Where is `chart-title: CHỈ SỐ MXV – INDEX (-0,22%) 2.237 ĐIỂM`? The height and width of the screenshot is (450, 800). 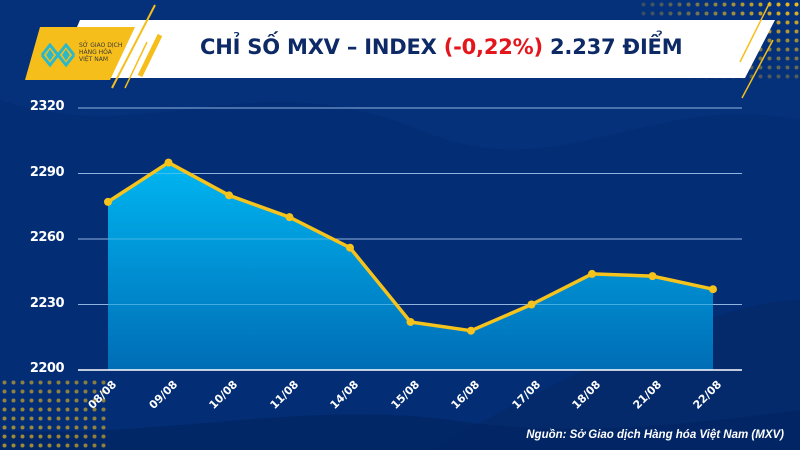
chart-title: CHỈ SỐ MXV – INDEX (-0,22%) 2.237 ĐIỂM is located at coordinates (441, 50).